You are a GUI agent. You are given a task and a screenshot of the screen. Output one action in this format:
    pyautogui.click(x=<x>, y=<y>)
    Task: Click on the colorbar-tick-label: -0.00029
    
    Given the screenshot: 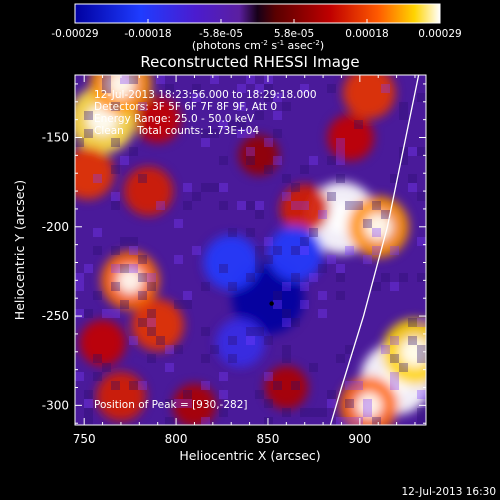 What is the action you would take?
    pyautogui.click(x=74, y=34)
    